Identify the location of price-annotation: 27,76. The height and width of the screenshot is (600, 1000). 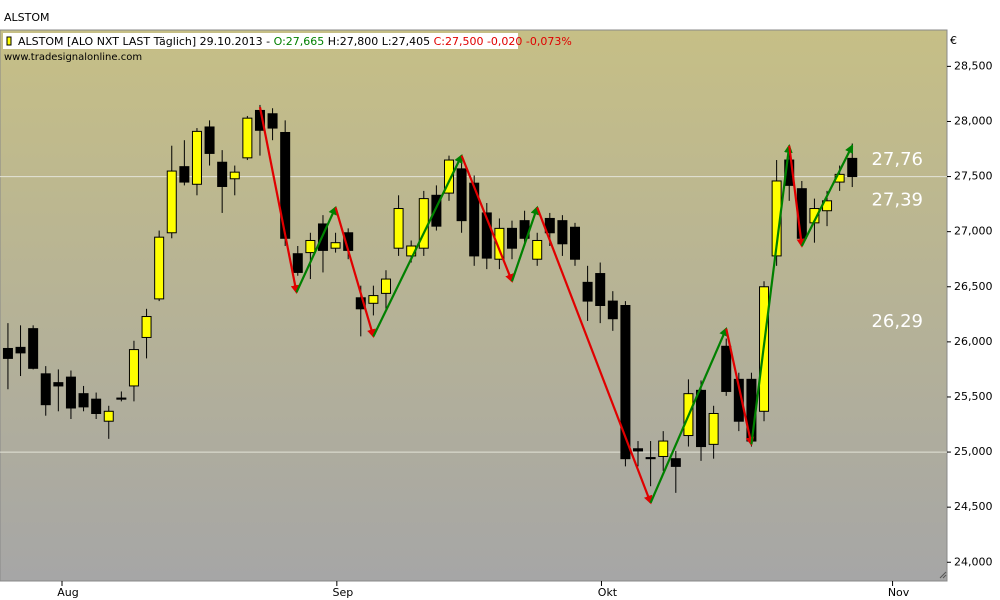
(897, 159).